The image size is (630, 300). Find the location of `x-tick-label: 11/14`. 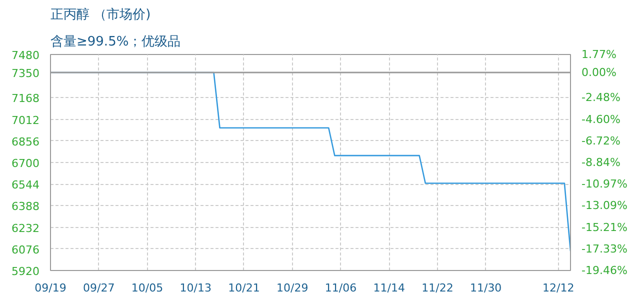

x-tick-label: 11/14 is located at coordinates (389, 288).